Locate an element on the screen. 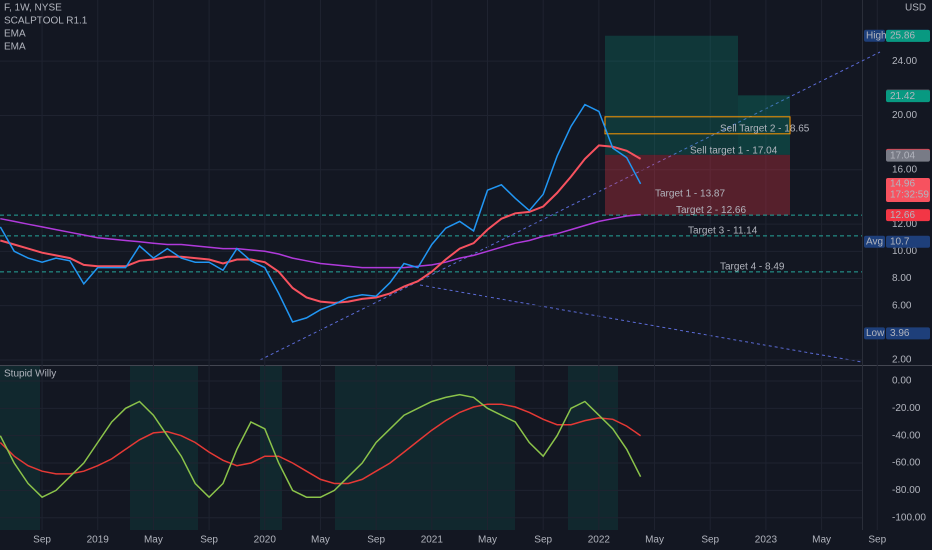 The width and height of the screenshot is (932, 550). x-tick-label: 2021 is located at coordinates (432, 540).